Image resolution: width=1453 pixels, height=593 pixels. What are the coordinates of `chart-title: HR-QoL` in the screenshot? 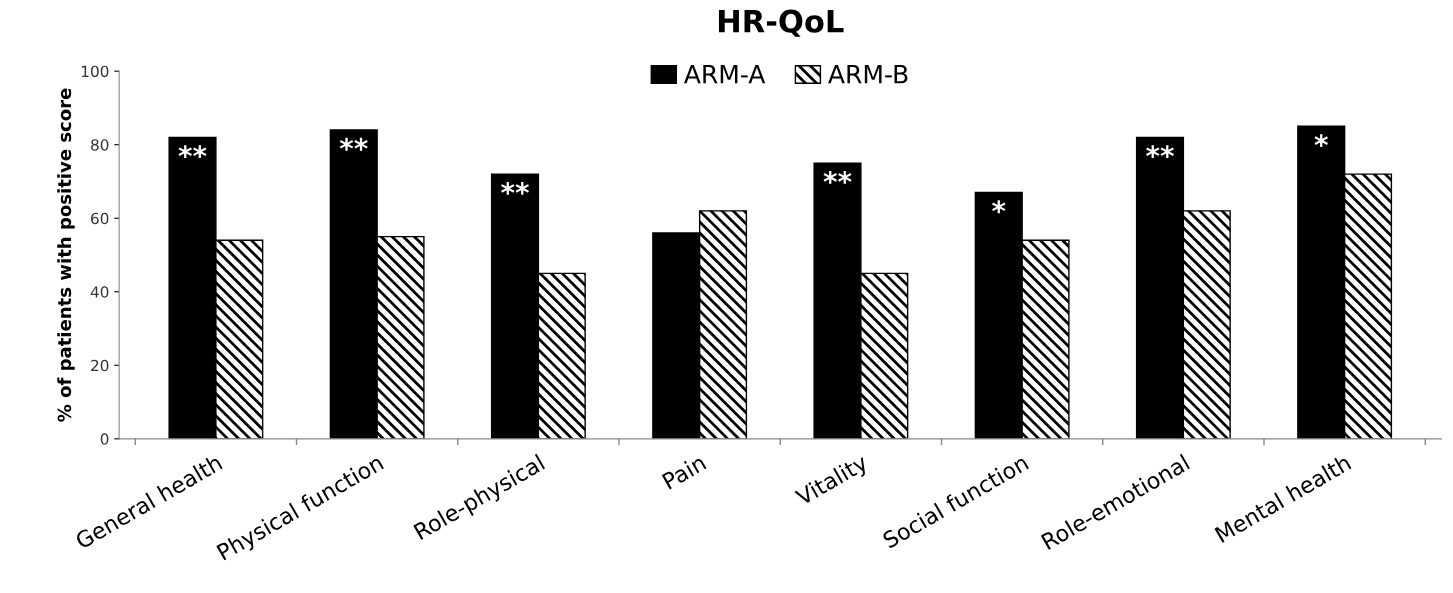 It's located at (781, 23).